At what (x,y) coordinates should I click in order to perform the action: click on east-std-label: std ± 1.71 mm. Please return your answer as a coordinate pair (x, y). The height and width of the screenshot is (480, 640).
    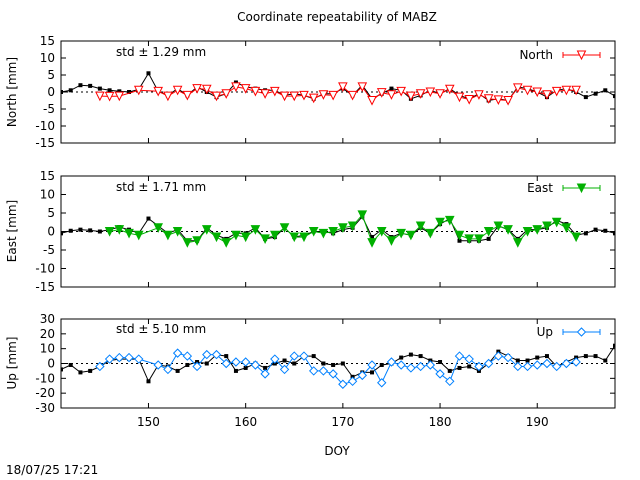
    Looking at the image, I should click on (161, 187).